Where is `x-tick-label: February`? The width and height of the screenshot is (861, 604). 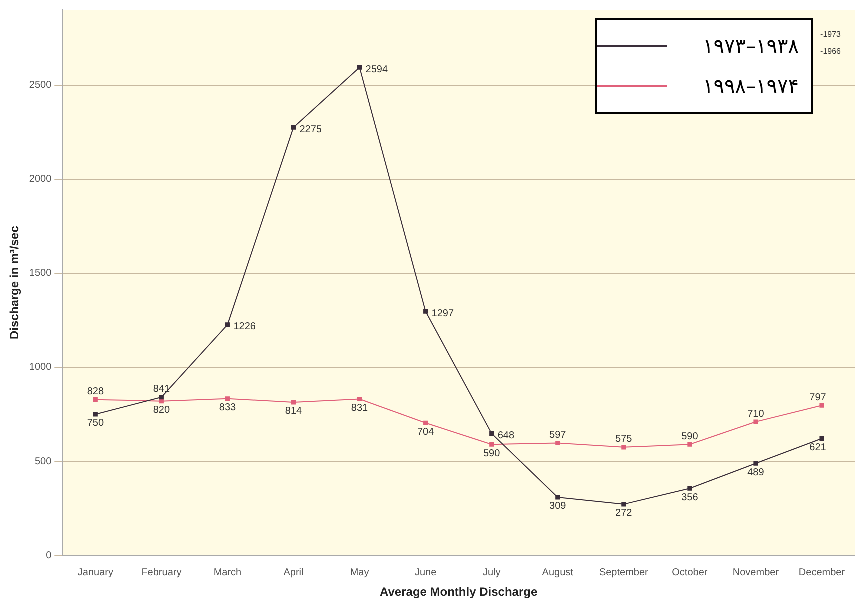 x-tick-label: February is located at coordinates (162, 572).